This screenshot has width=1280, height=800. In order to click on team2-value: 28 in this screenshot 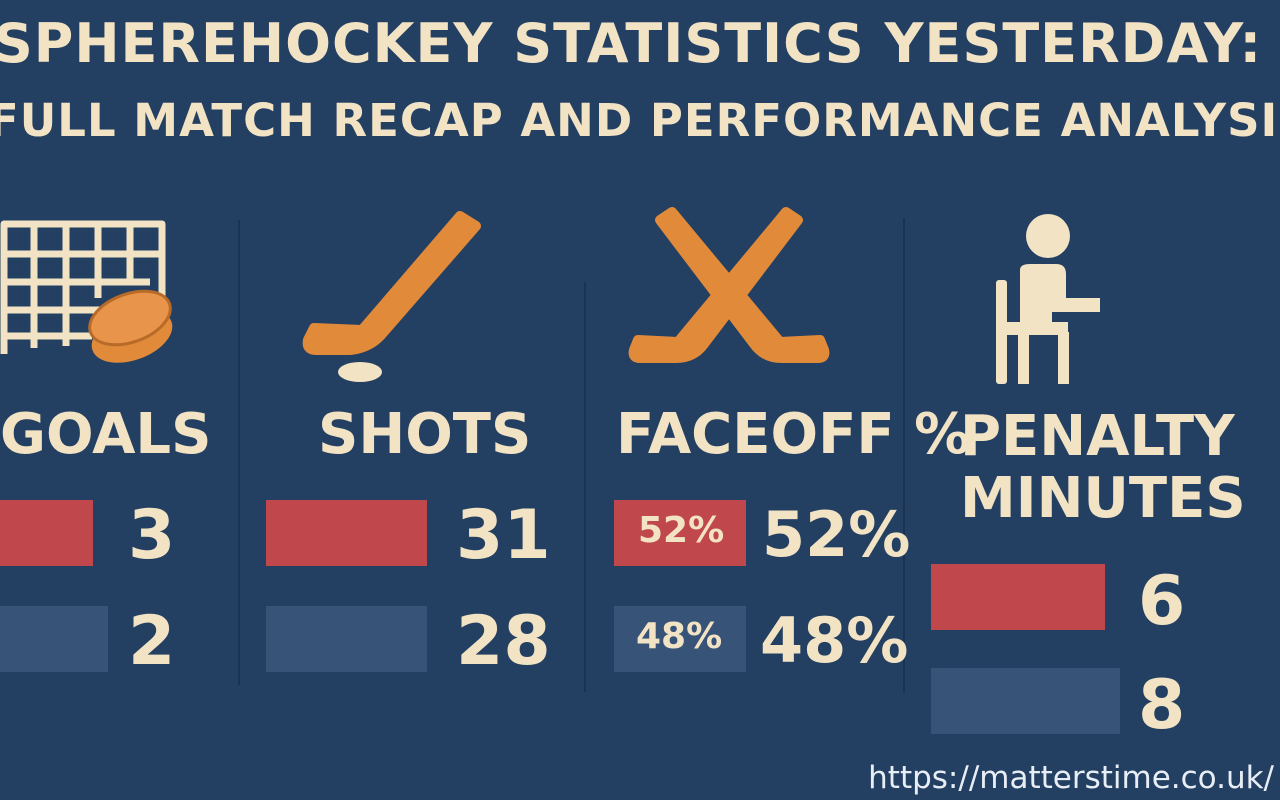, I will do `click(503, 641)`.